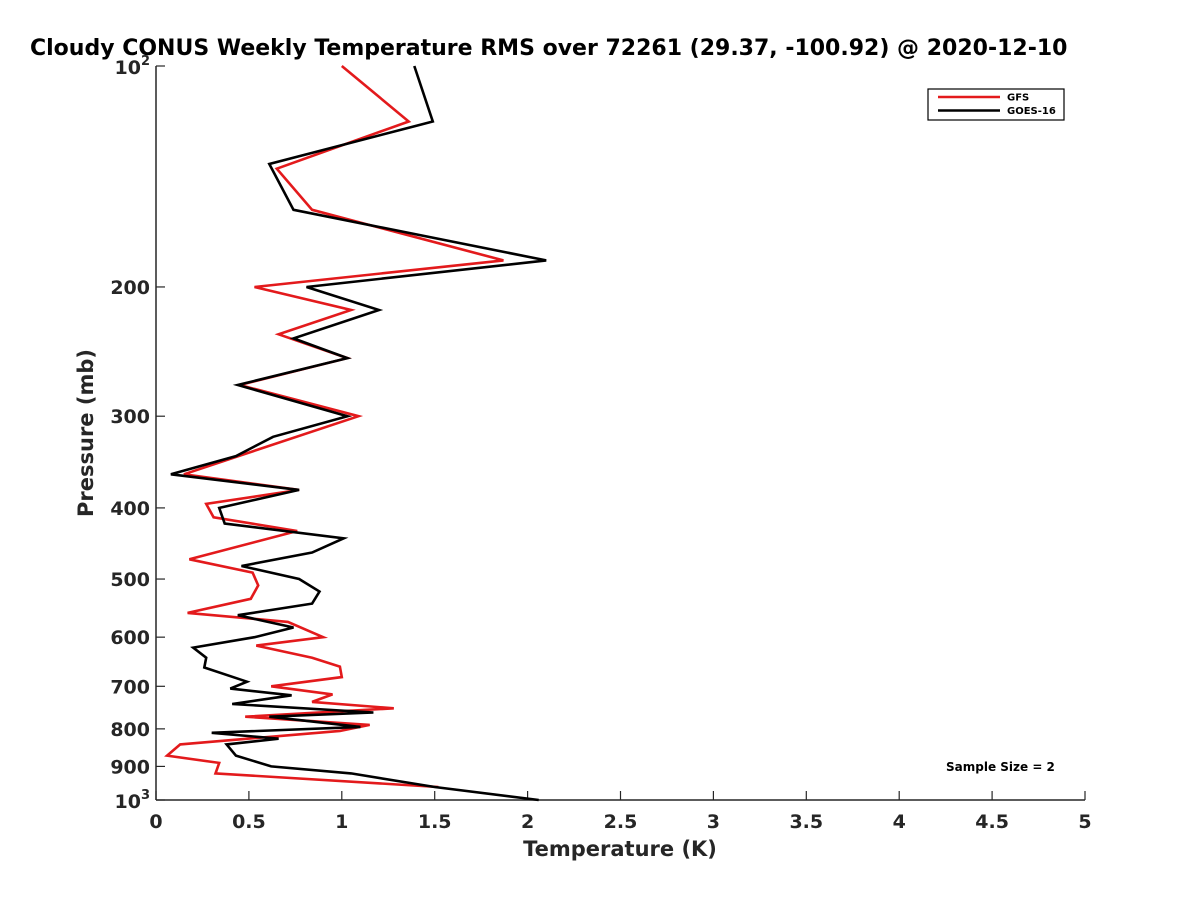 The image size is (1200, 900). I want to click on x-tick-label: 5, so click(1084, 822).